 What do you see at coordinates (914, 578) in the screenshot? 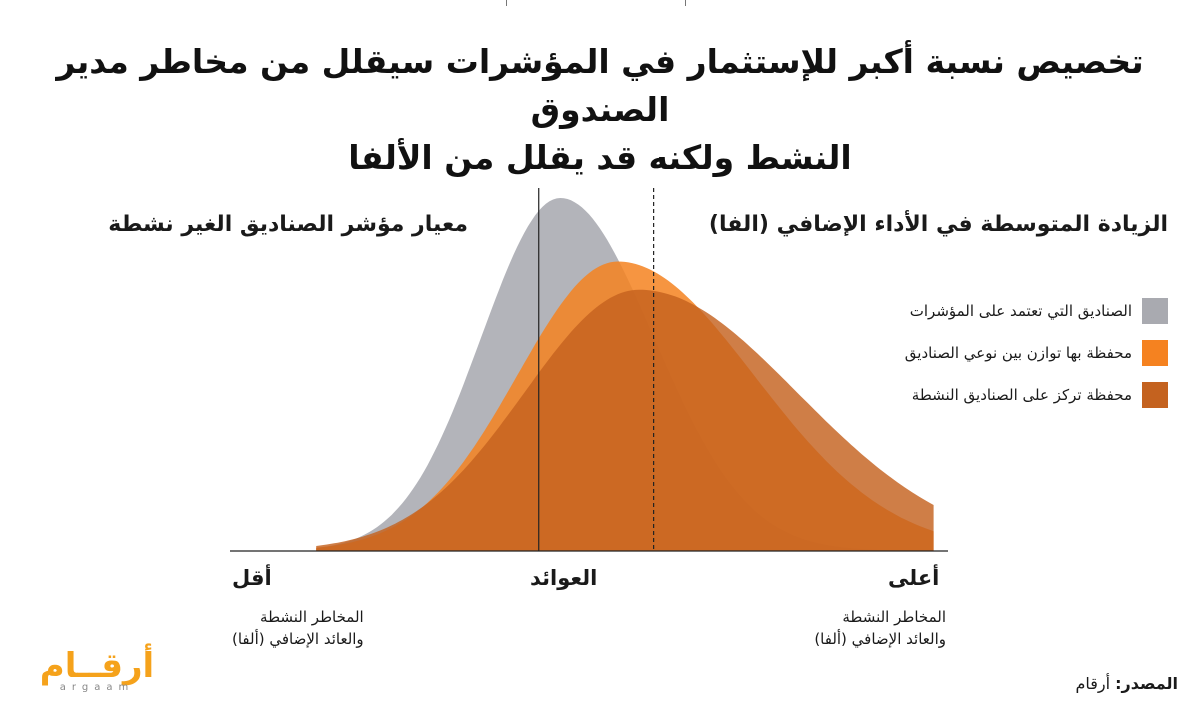
I see `axis-label-higher: أعلى` at bounding box center [914, 578].